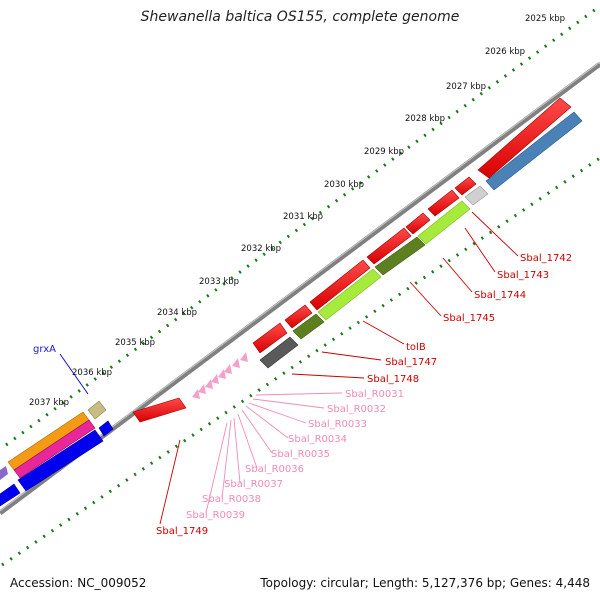 This screenshot has height=600, width=600. Describe the element at coordinates (466, 87) in the screenshot. I see `tick-label: 2027 kbp` at that location.